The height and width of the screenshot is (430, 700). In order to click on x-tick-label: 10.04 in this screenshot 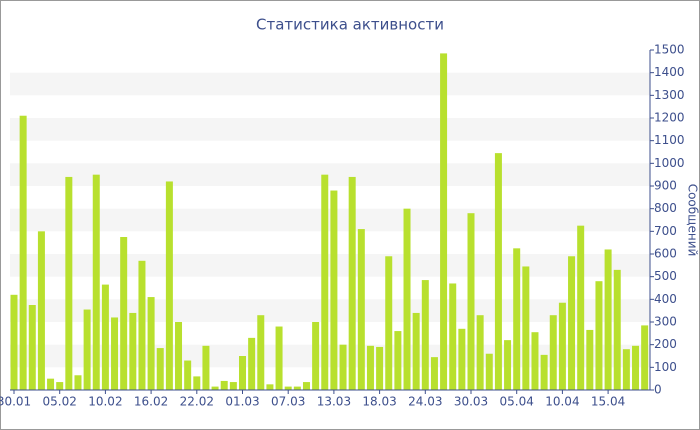, I will do `click(562, 402)`.